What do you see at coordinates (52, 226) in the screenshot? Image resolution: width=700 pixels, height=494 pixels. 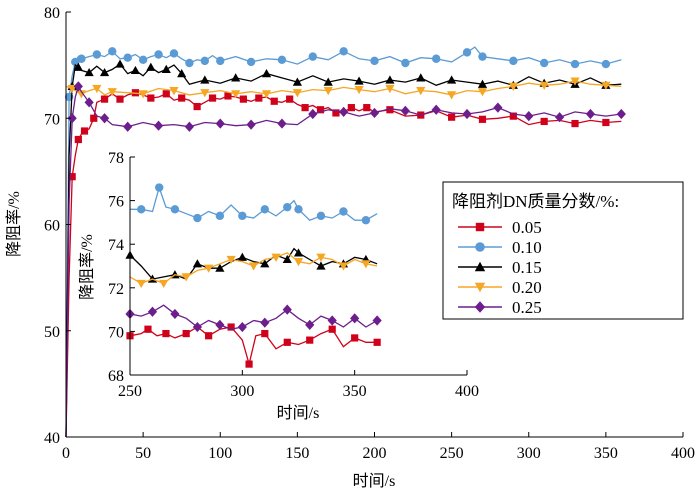 I see `main-y-tick-label: 60` at bounding box center [52, 226].